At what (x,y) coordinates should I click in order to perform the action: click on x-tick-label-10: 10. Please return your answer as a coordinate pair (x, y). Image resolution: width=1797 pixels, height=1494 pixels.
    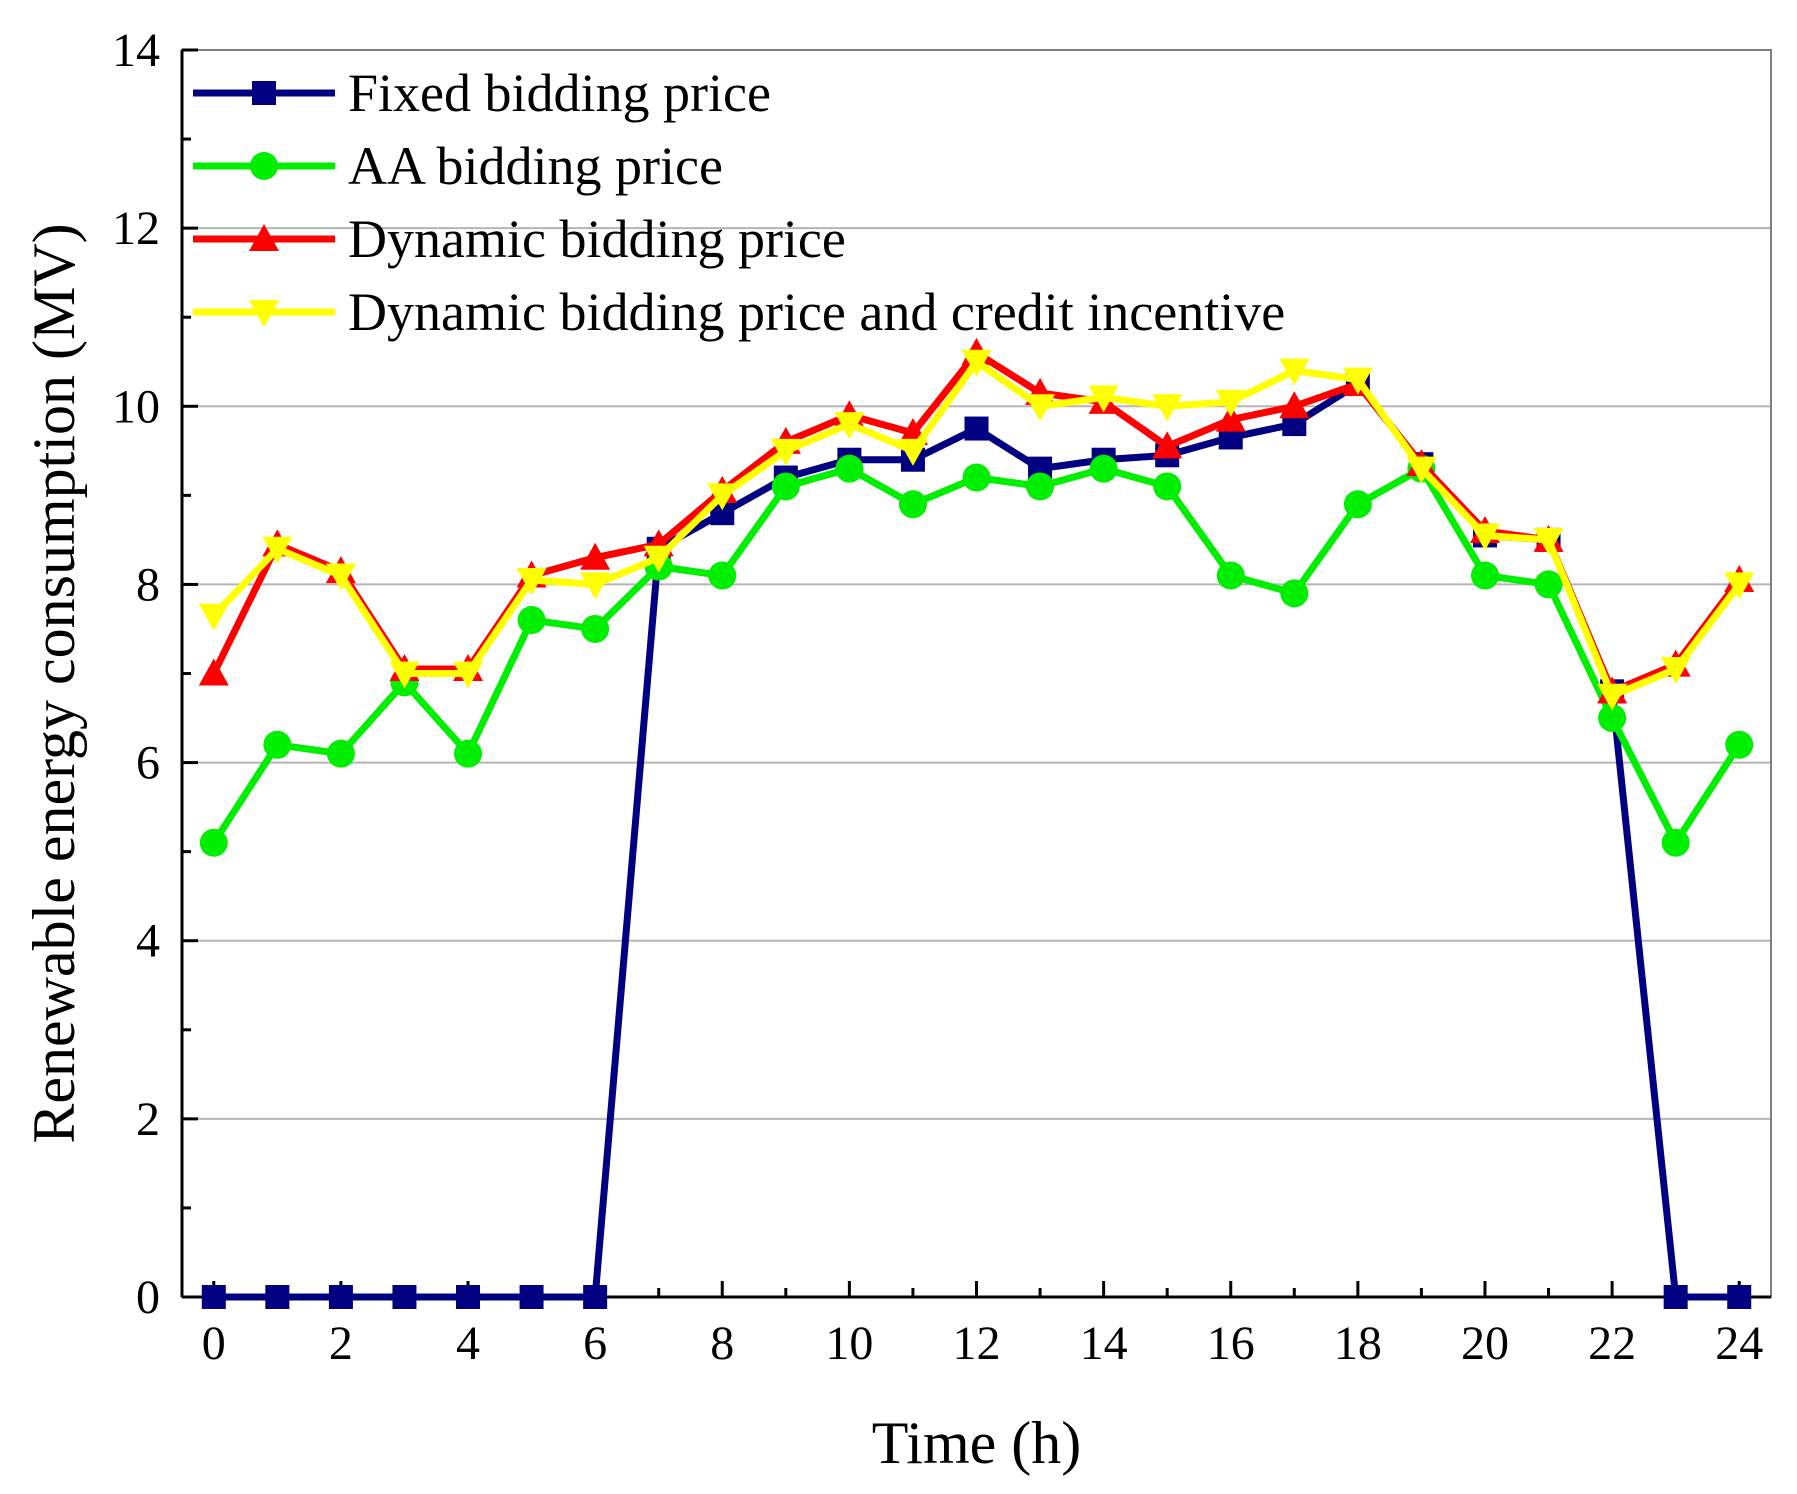
    Looking at the image, I should click on (849, 1343).